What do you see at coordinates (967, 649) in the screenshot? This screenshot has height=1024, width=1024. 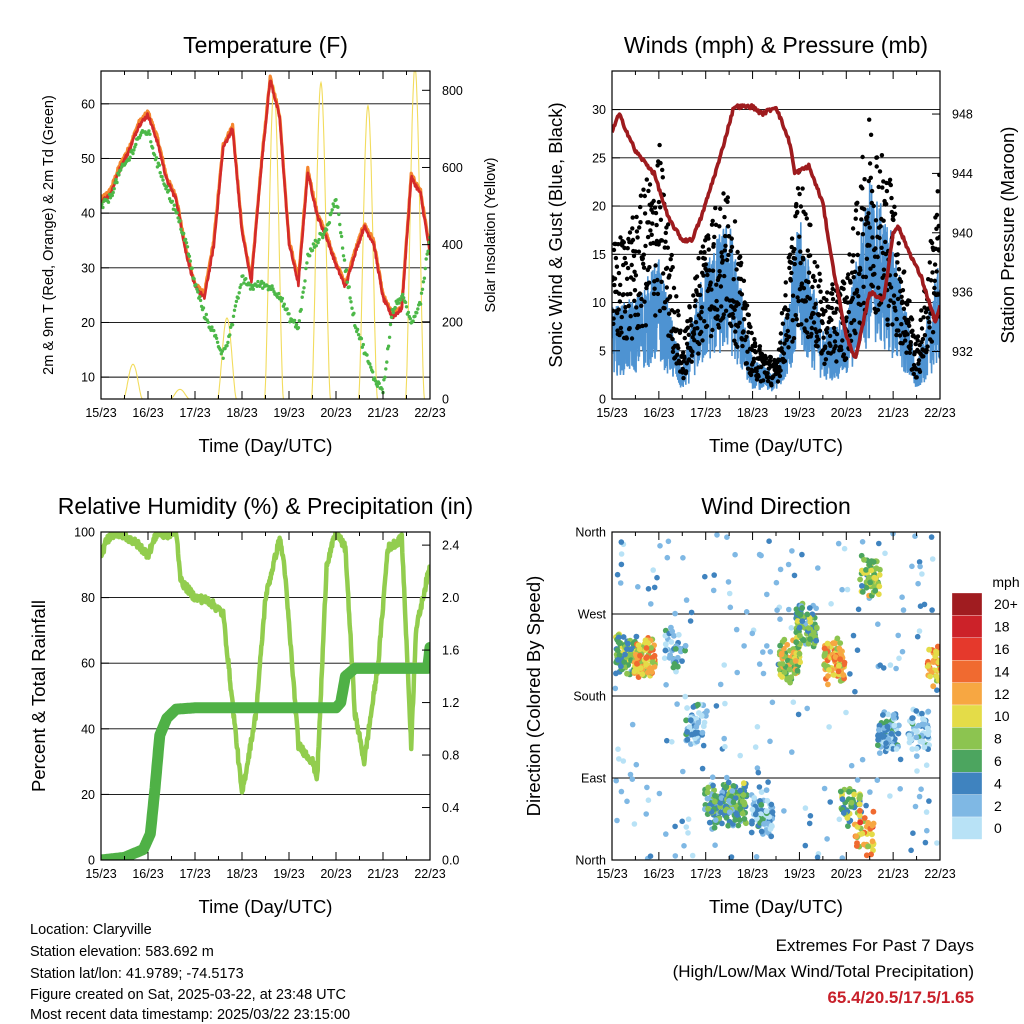 I see `legend-swatch` at bounding box center [967, 649].